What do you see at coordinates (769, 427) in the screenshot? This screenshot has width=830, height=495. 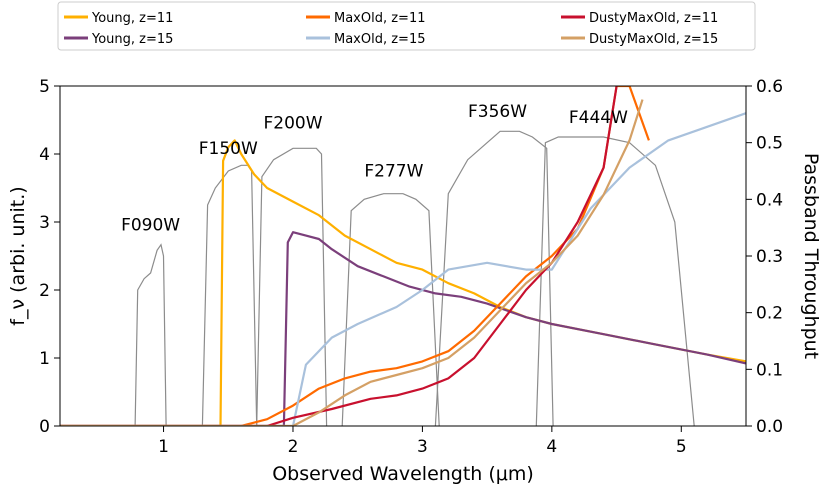 I see `y-right-tick-label: 0.0` at bounding box center [769, 427].